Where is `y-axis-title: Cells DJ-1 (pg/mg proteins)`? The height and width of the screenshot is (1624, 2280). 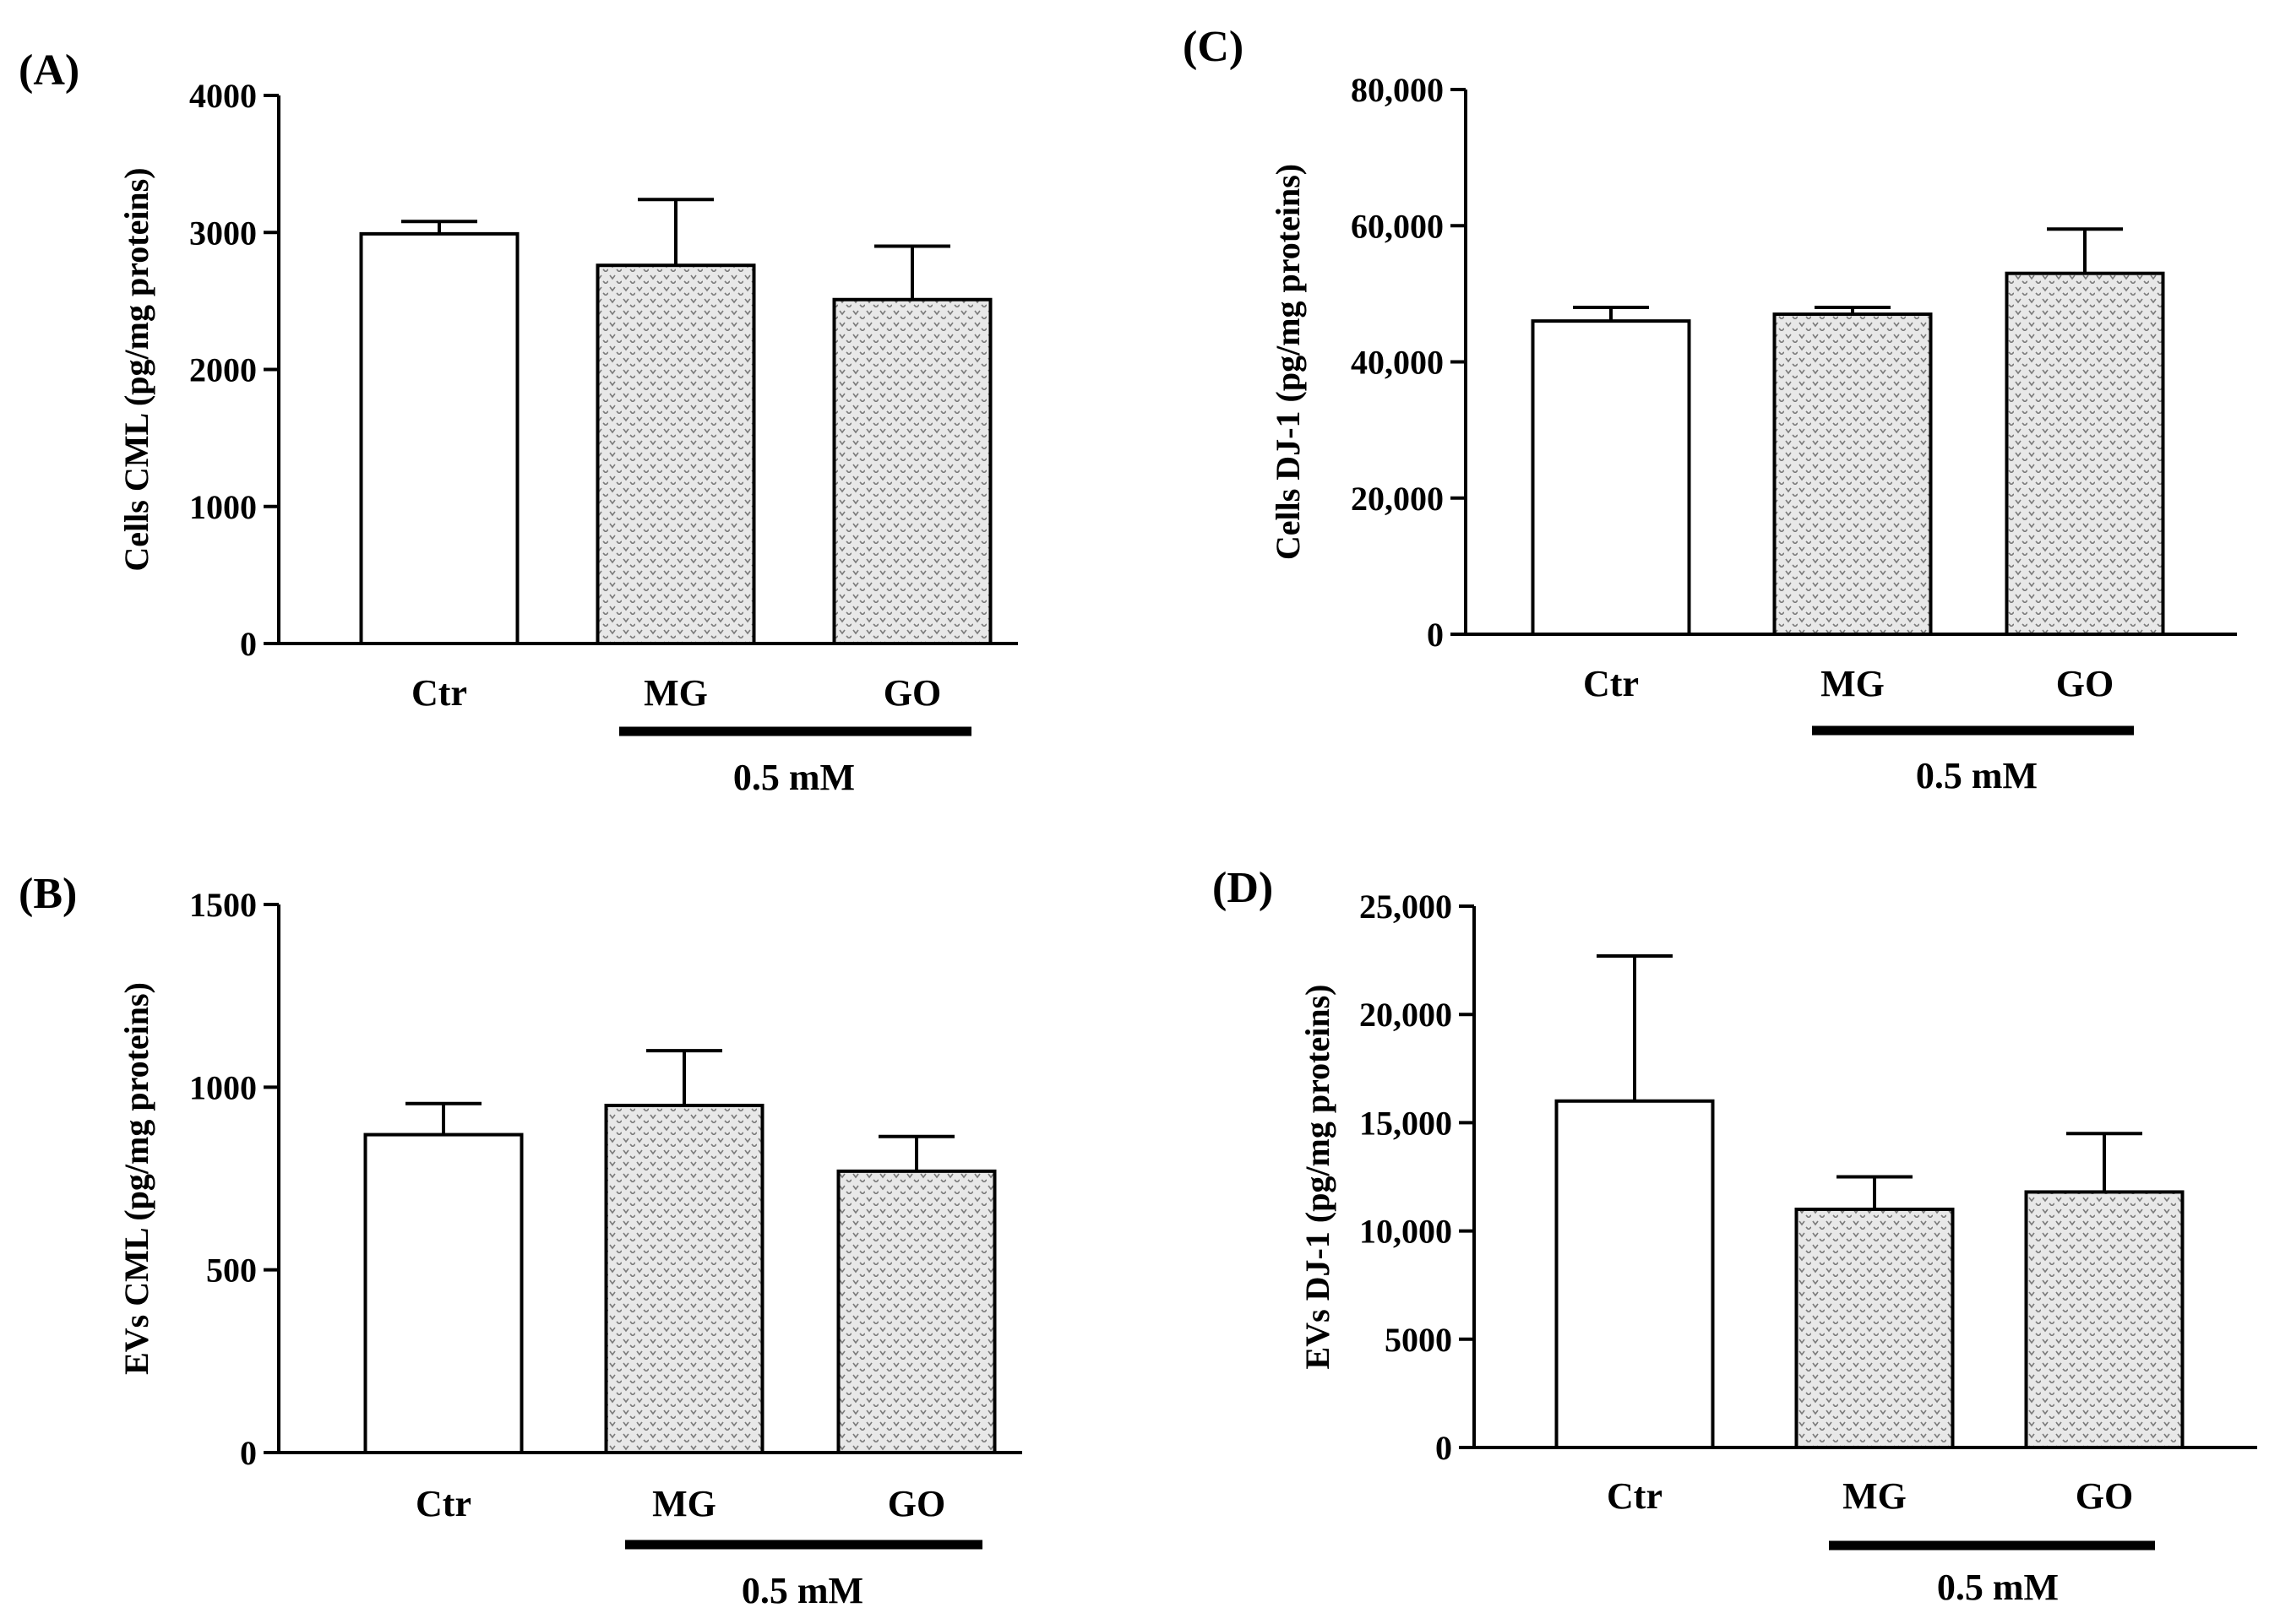
y-axis-title: Cells DJ-1 (pg/mg proteins) is located at coordinates (1288, 362).